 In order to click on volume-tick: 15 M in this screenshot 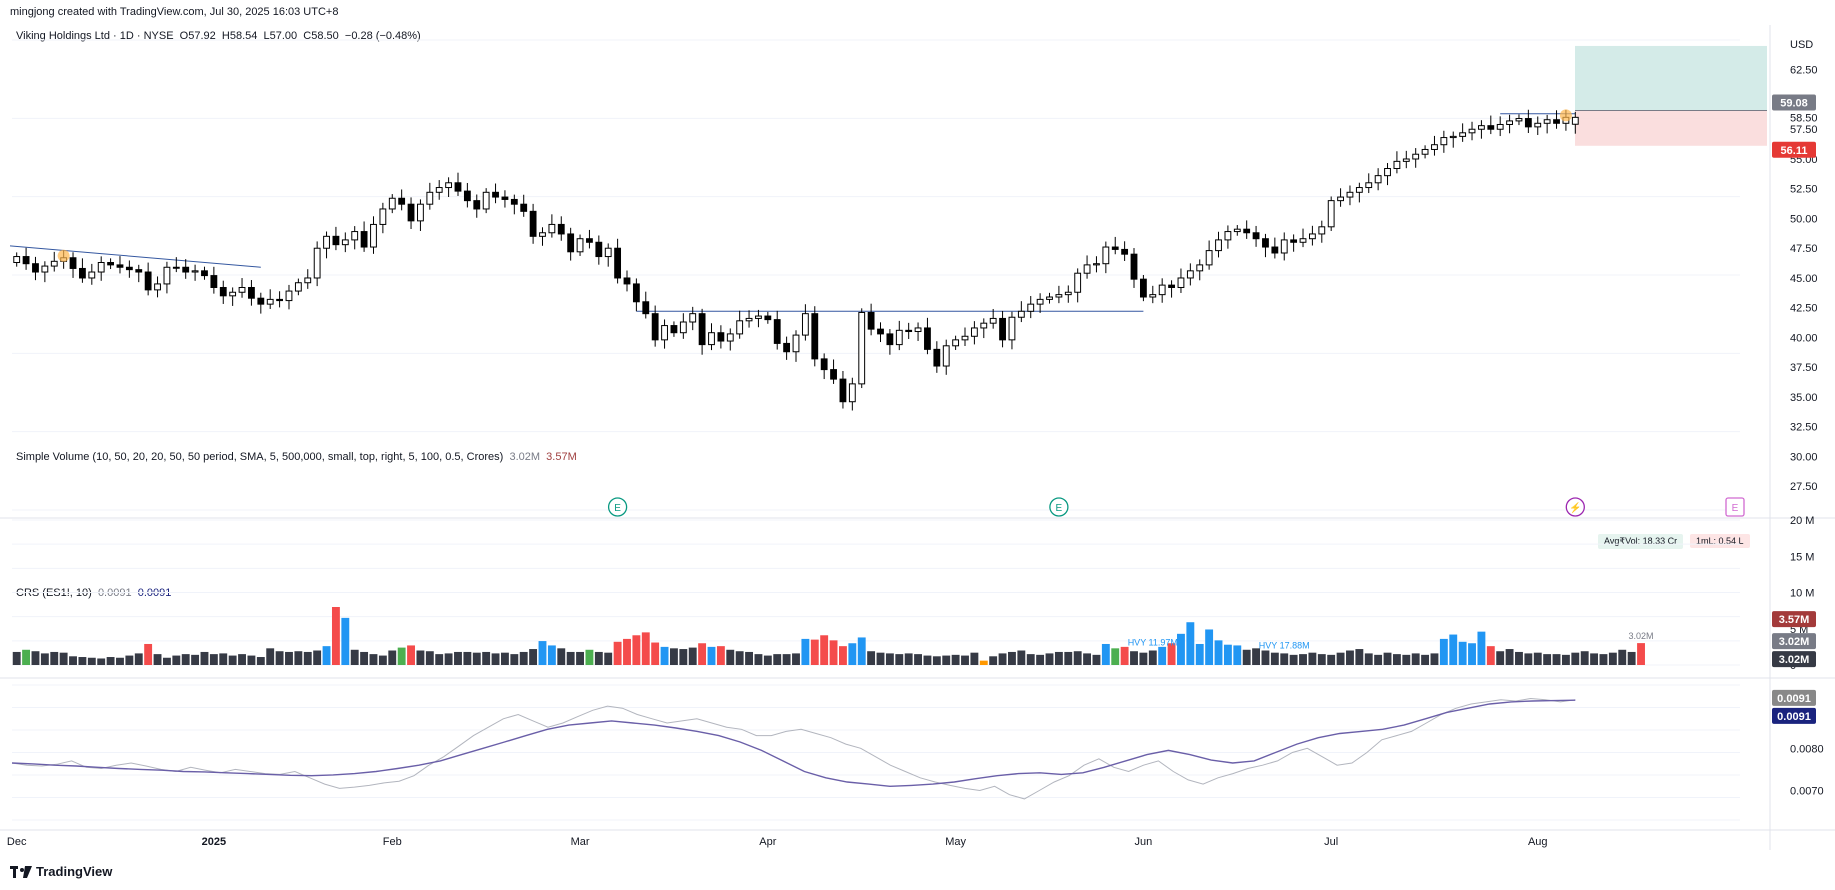, I will do `click(1802, 557)`.